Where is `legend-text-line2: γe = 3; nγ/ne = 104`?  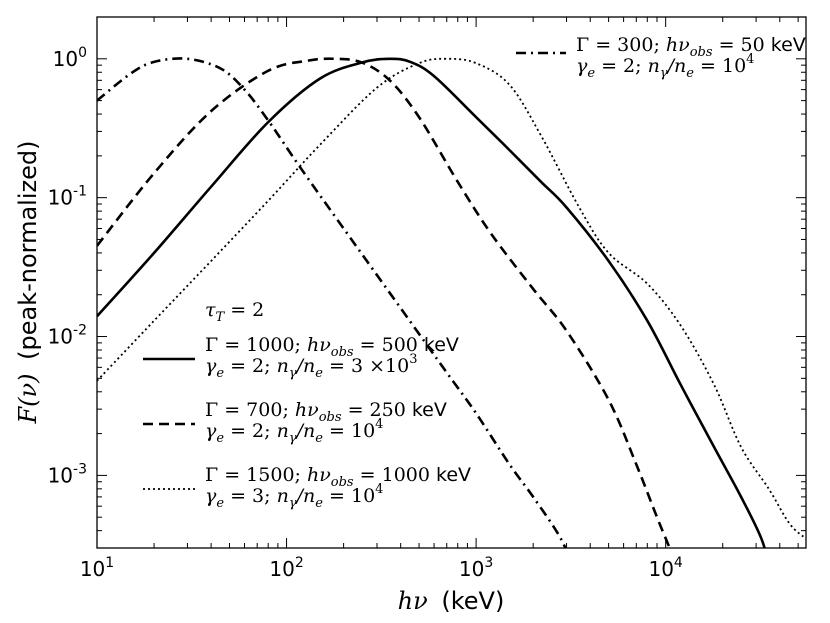
legend-text-line2: γe = 3; nγ/ne = 104 is located at coordinates (294, 496).